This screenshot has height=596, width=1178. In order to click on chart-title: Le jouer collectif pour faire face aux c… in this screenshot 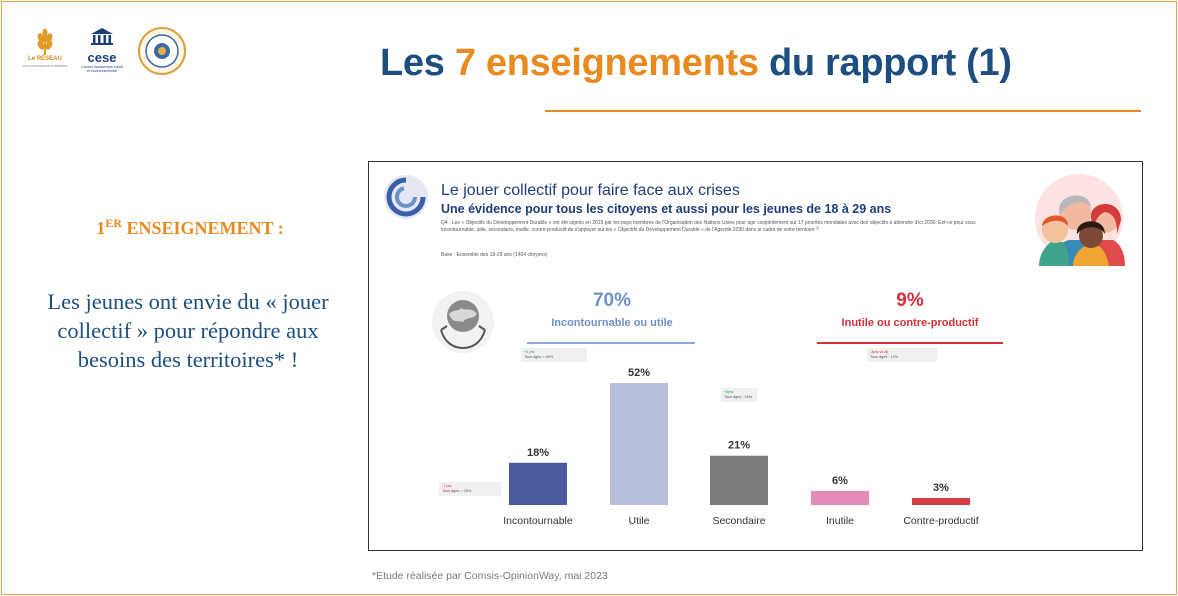, I will do `click(590, 190)`.